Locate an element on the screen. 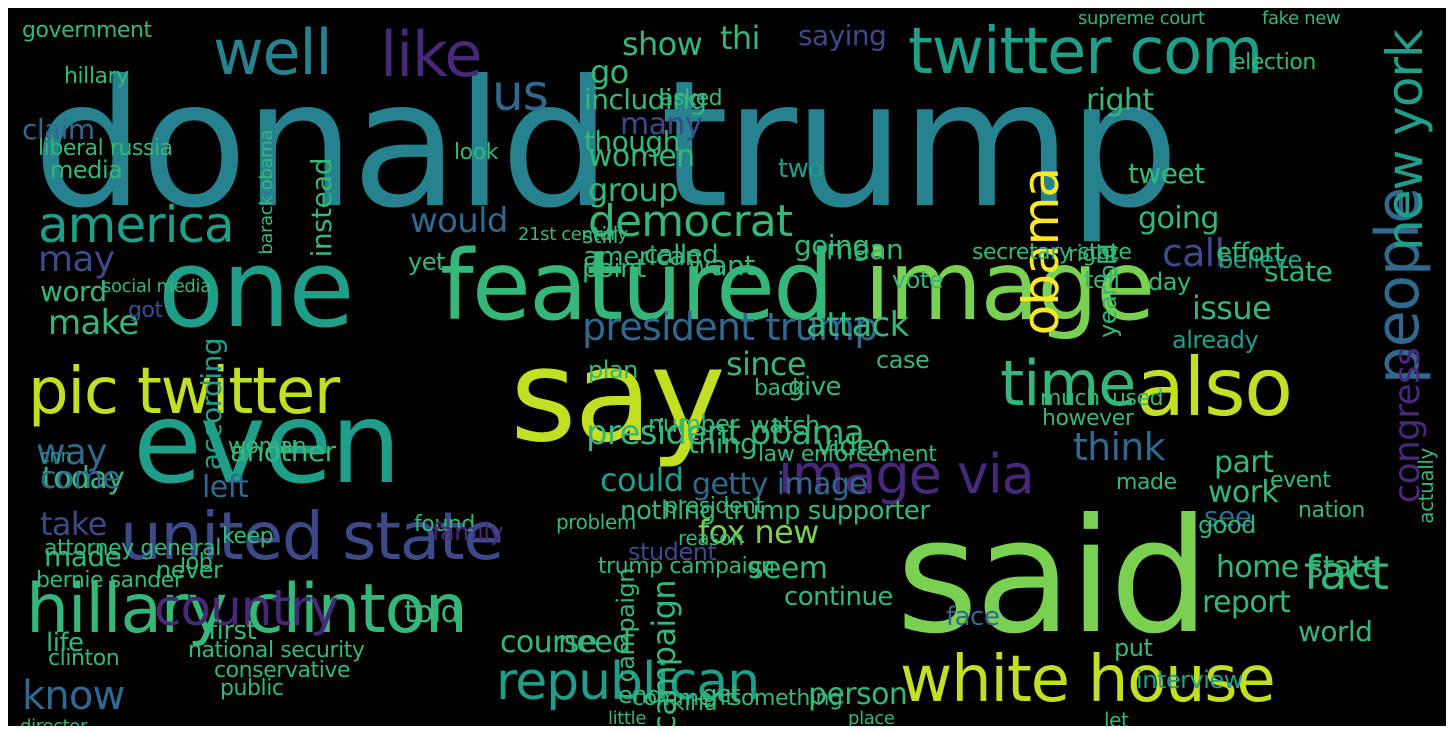 Image resolution: width=1454 pixels, height=734 pixels. word-election: election is located at coordinates (1274, 62).